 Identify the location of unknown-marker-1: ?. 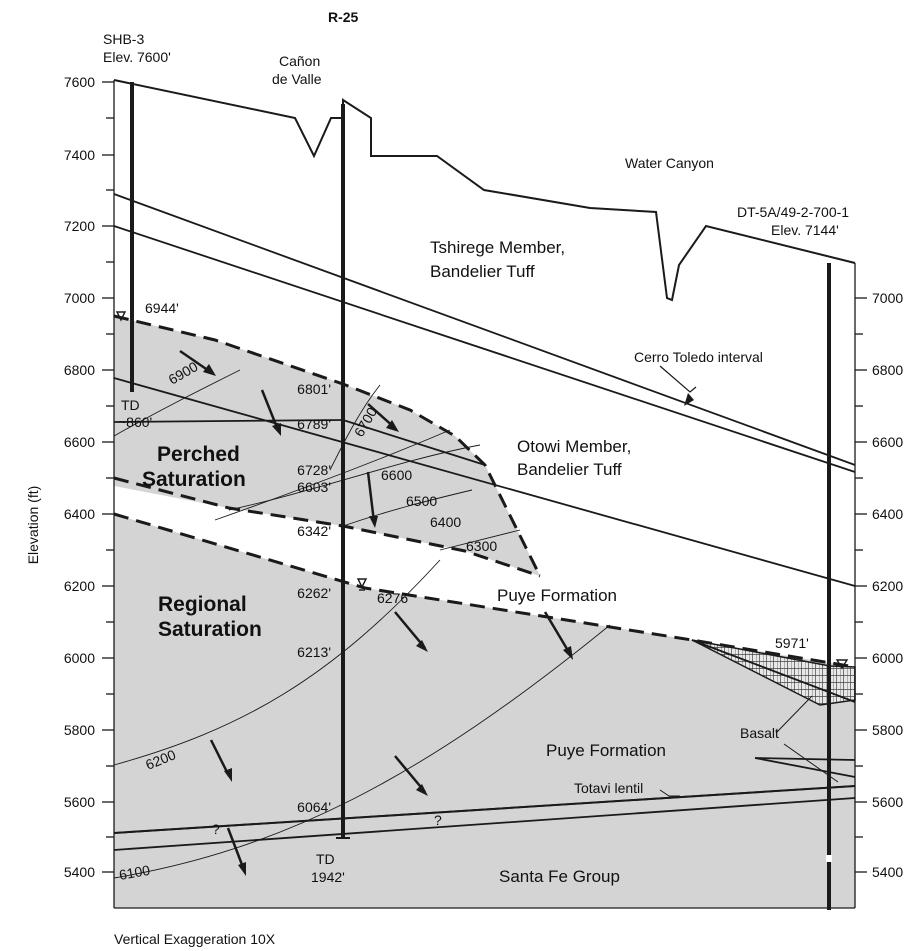
(216, 829).